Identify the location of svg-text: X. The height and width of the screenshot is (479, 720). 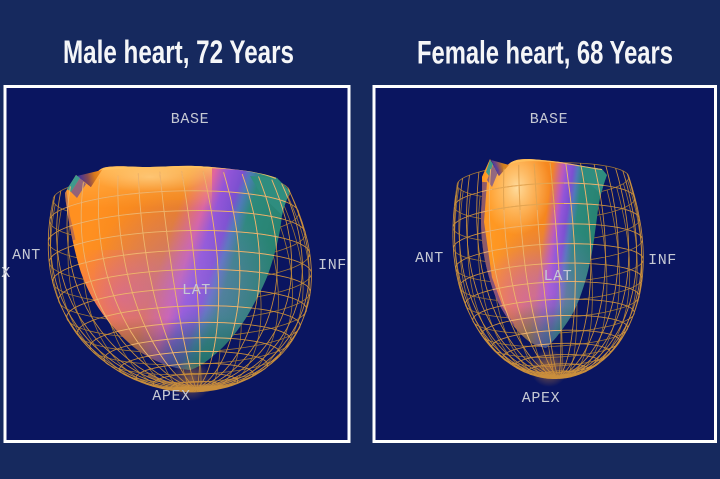
(6, 273).